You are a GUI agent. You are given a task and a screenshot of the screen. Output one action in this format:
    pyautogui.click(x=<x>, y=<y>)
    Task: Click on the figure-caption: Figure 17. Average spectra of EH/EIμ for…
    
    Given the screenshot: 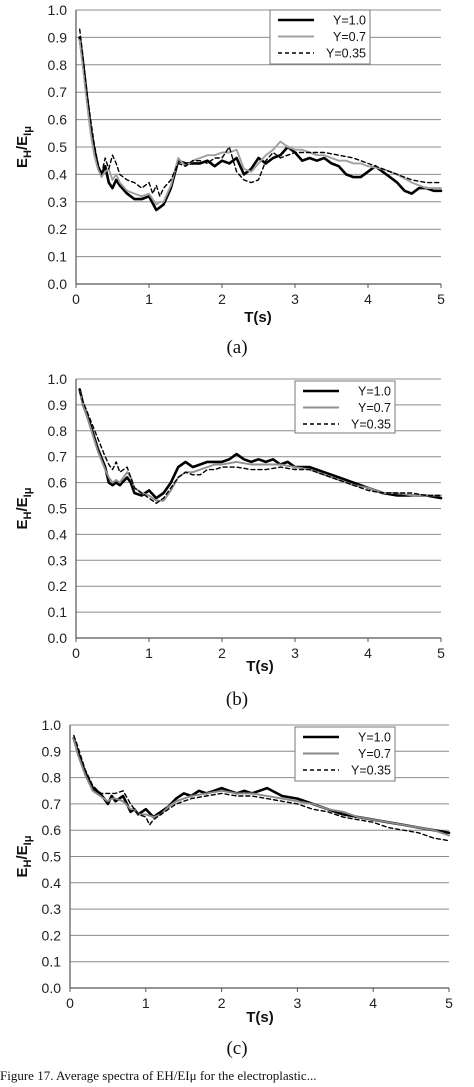 What is the action you would take?
    pyautogui.click(x=158, y=1075)
    